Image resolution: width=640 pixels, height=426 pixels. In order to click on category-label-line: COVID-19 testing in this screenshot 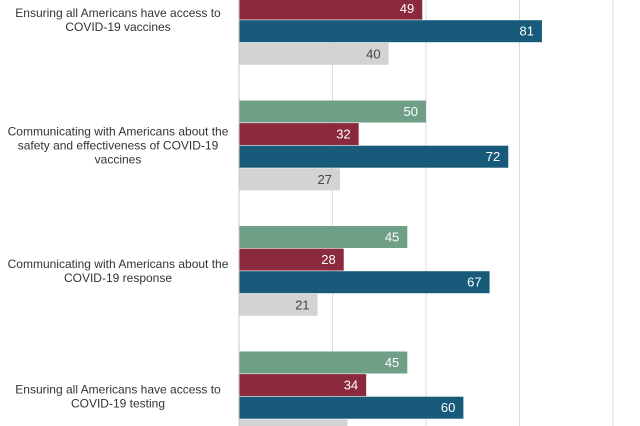, I will do `click(118, 404)`.